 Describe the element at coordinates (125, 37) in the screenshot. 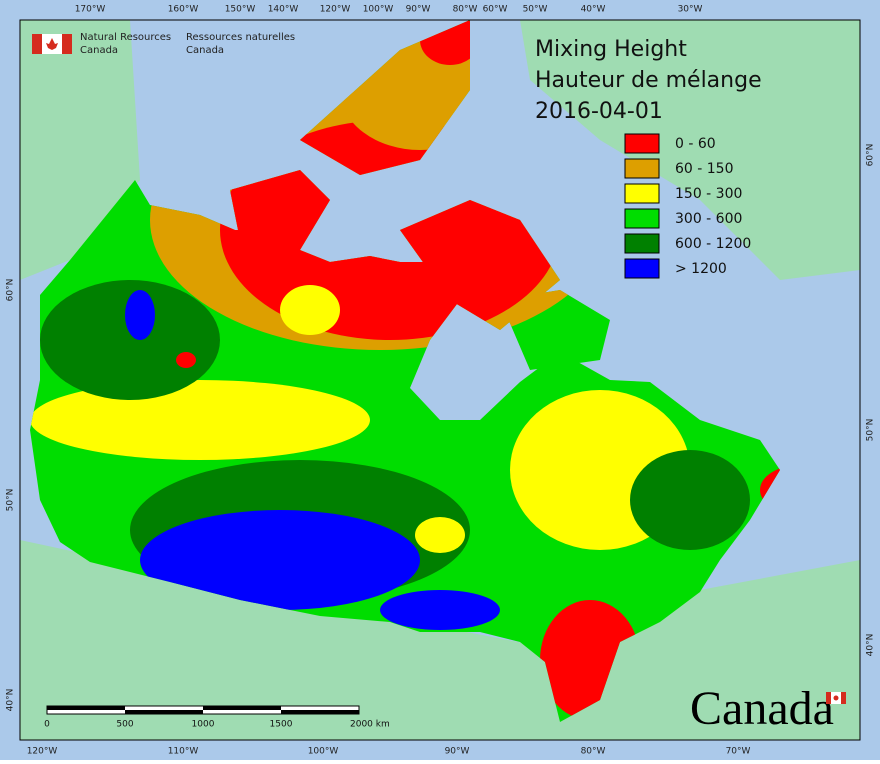

I see `agency-en: Natural Resources` at that location.